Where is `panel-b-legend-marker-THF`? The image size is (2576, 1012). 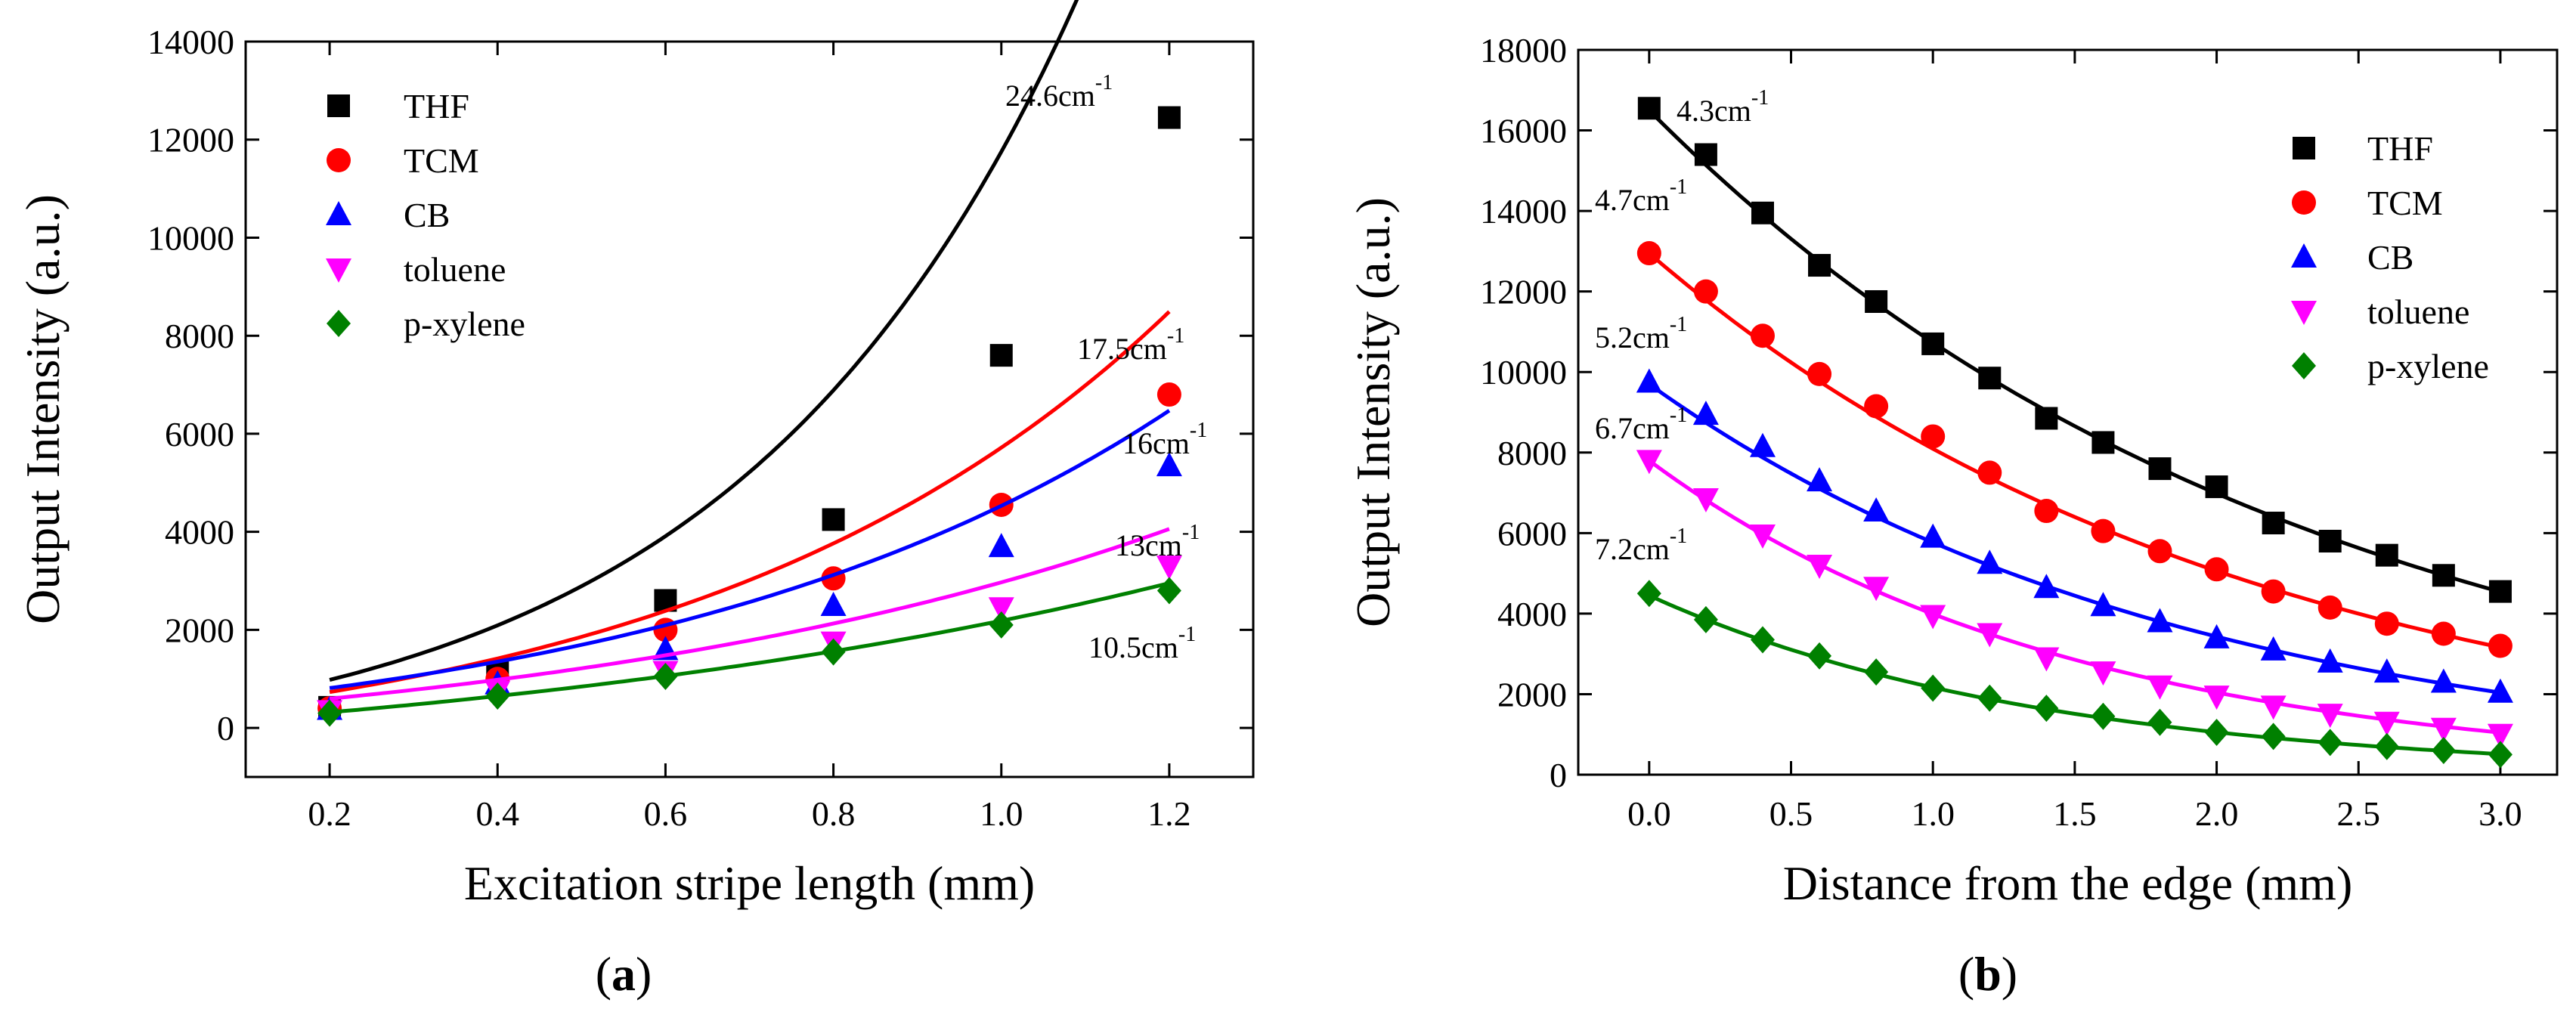
panel-b-legend-marker-THF is located at coordinates (2304, 148).